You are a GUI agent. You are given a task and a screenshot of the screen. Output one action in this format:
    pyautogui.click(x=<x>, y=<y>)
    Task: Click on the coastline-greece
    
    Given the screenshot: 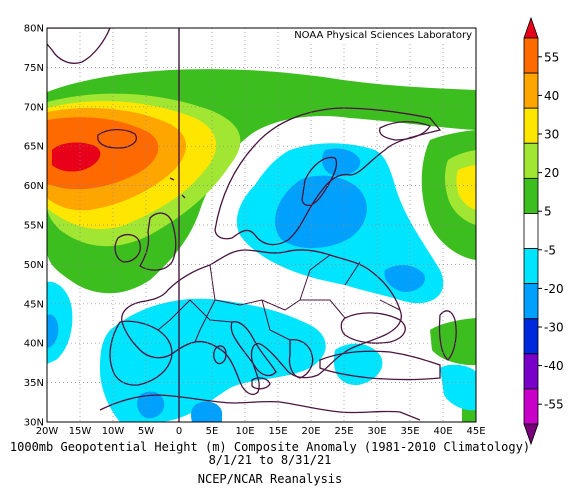 What is the action you would take?
    pyautogui.click(x=301, y=359)
    